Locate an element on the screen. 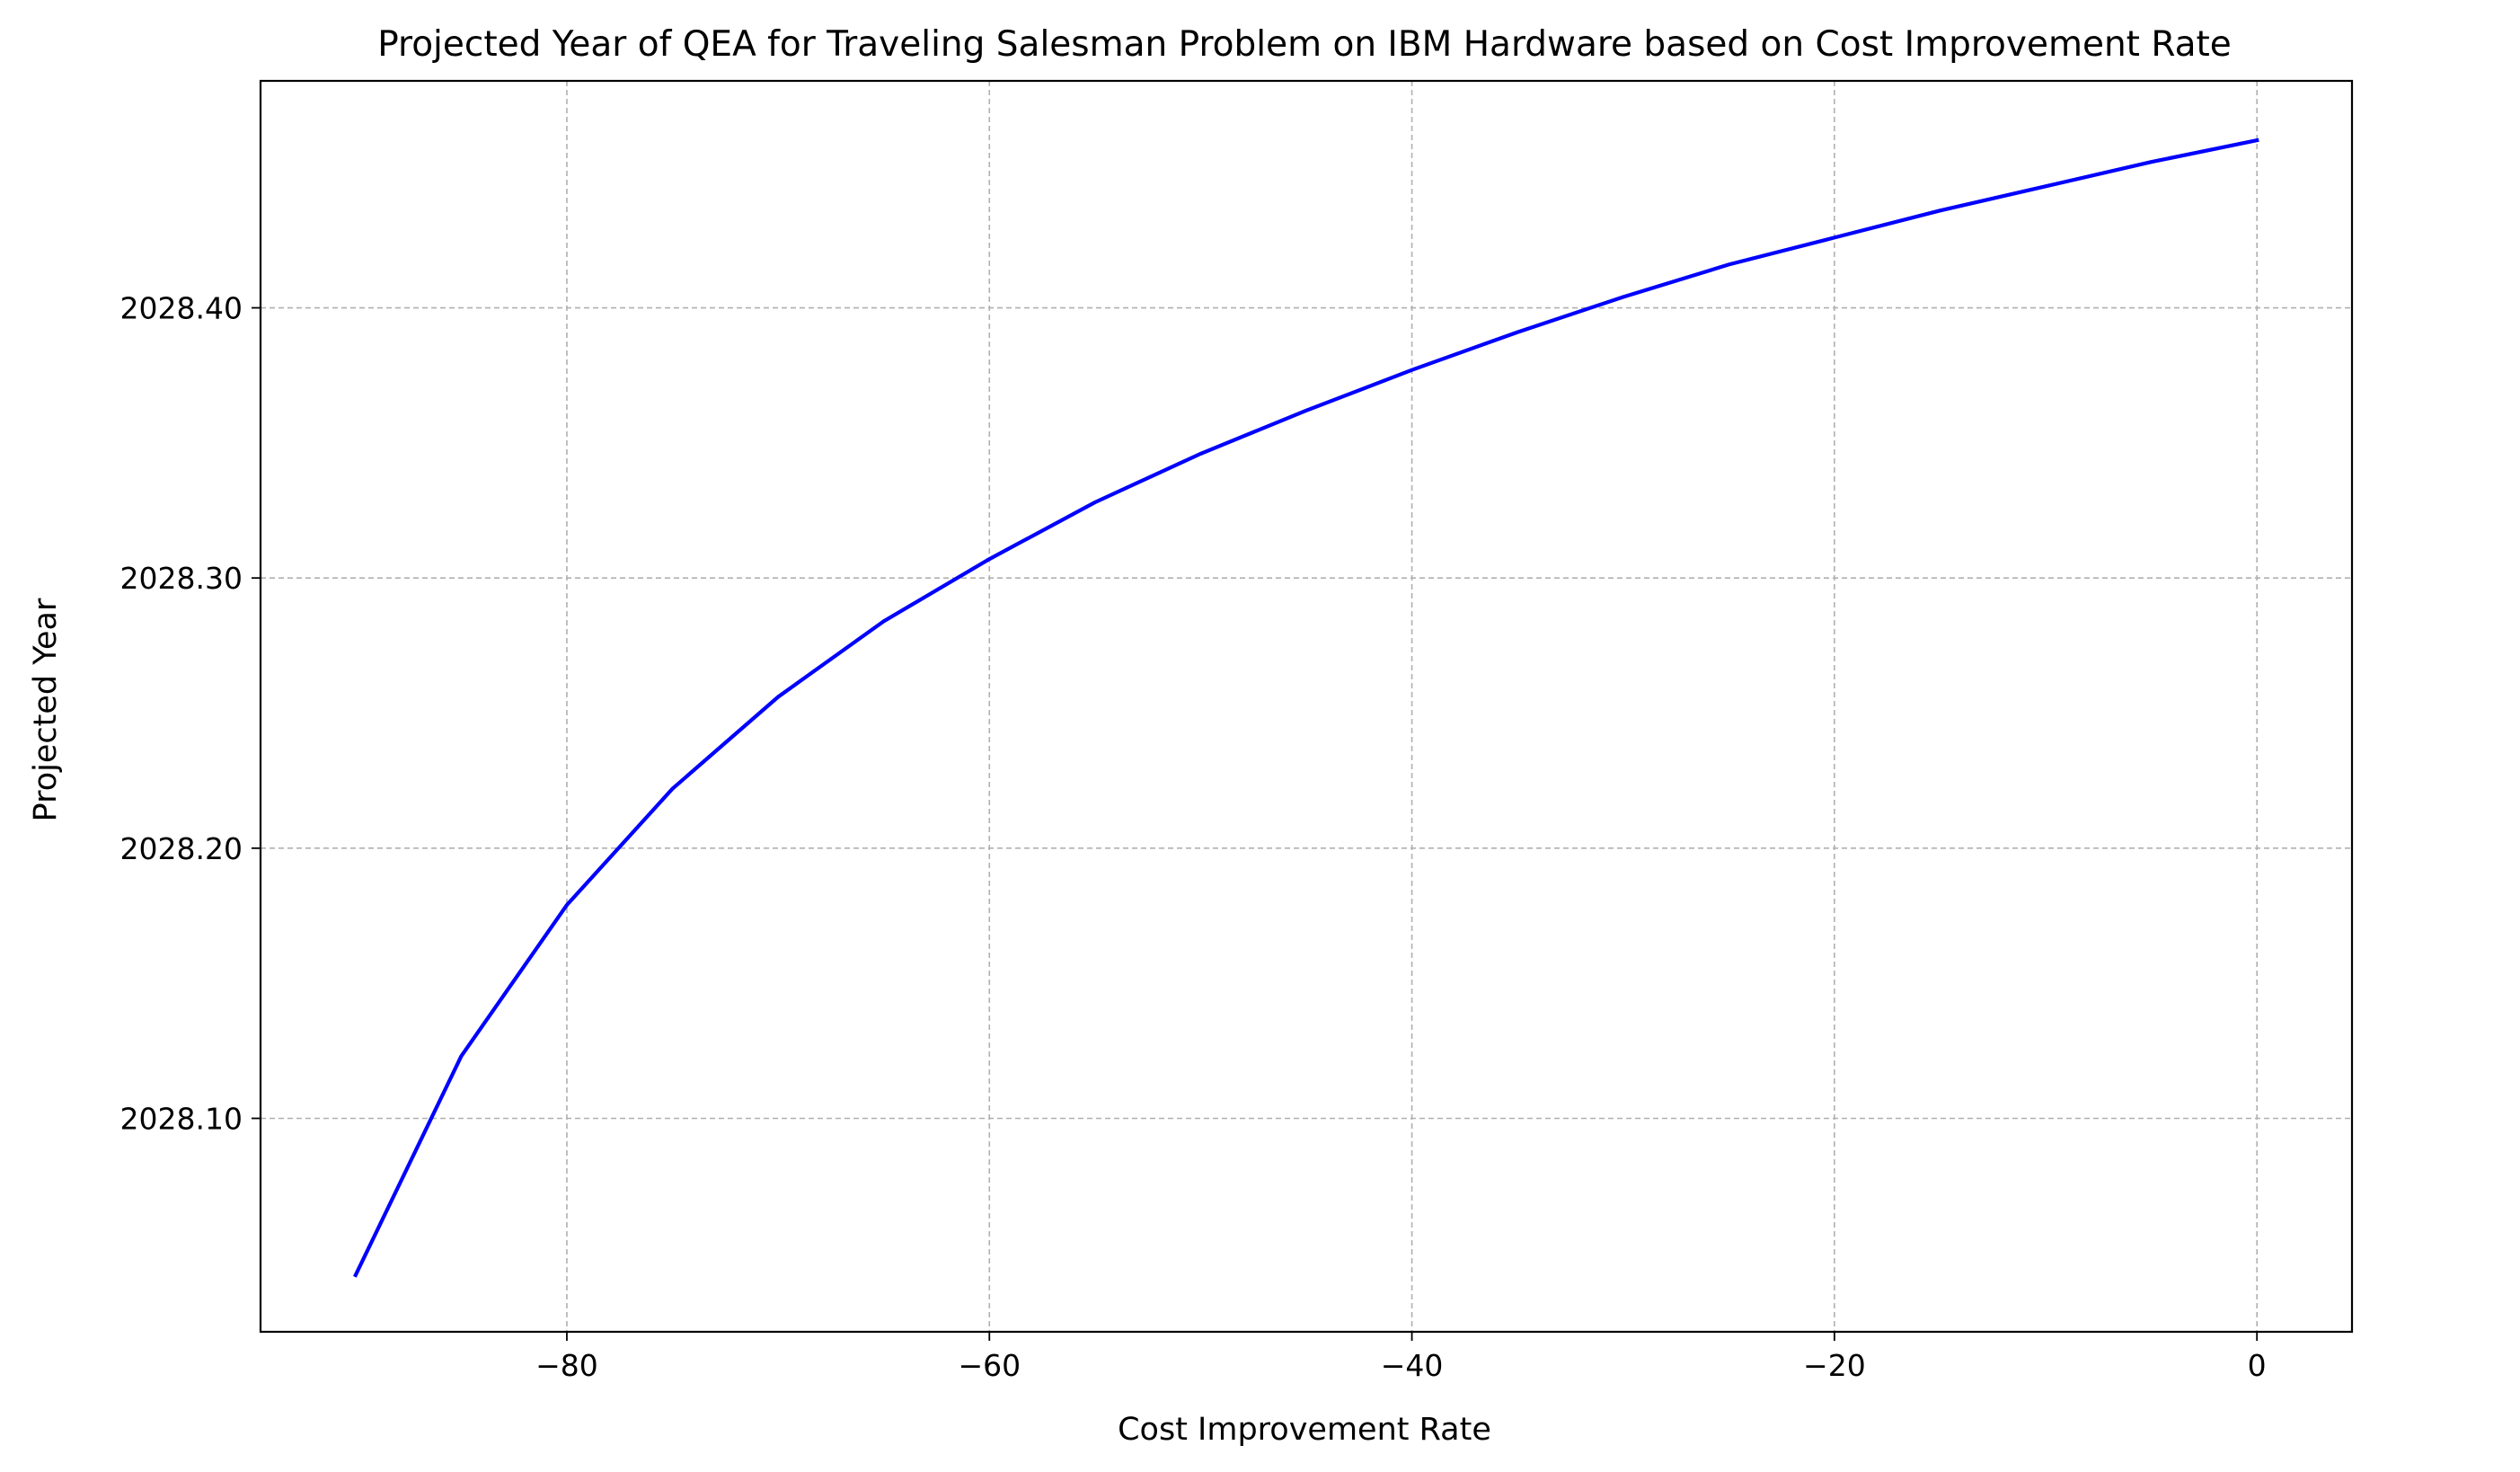 The height and width of the screenshot is (1472, 2520). x-tick-label: −40 is located at coordinates (1412, 1365).